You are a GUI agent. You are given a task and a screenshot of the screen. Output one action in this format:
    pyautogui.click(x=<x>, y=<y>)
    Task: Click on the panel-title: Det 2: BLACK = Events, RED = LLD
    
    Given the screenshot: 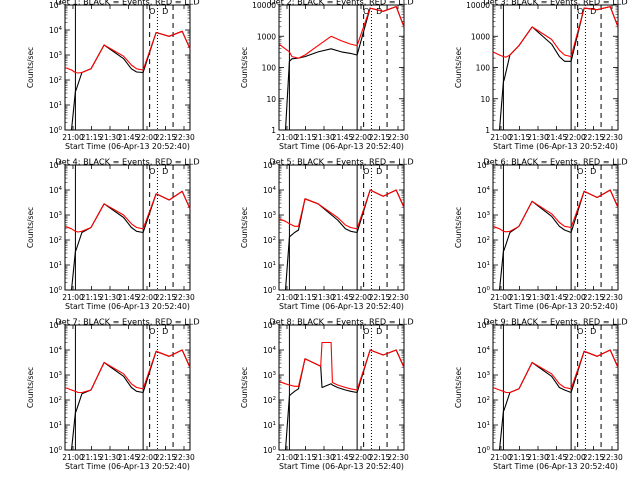 What is the action you would take?
    pyautogui.click(x=341, y=3)
    